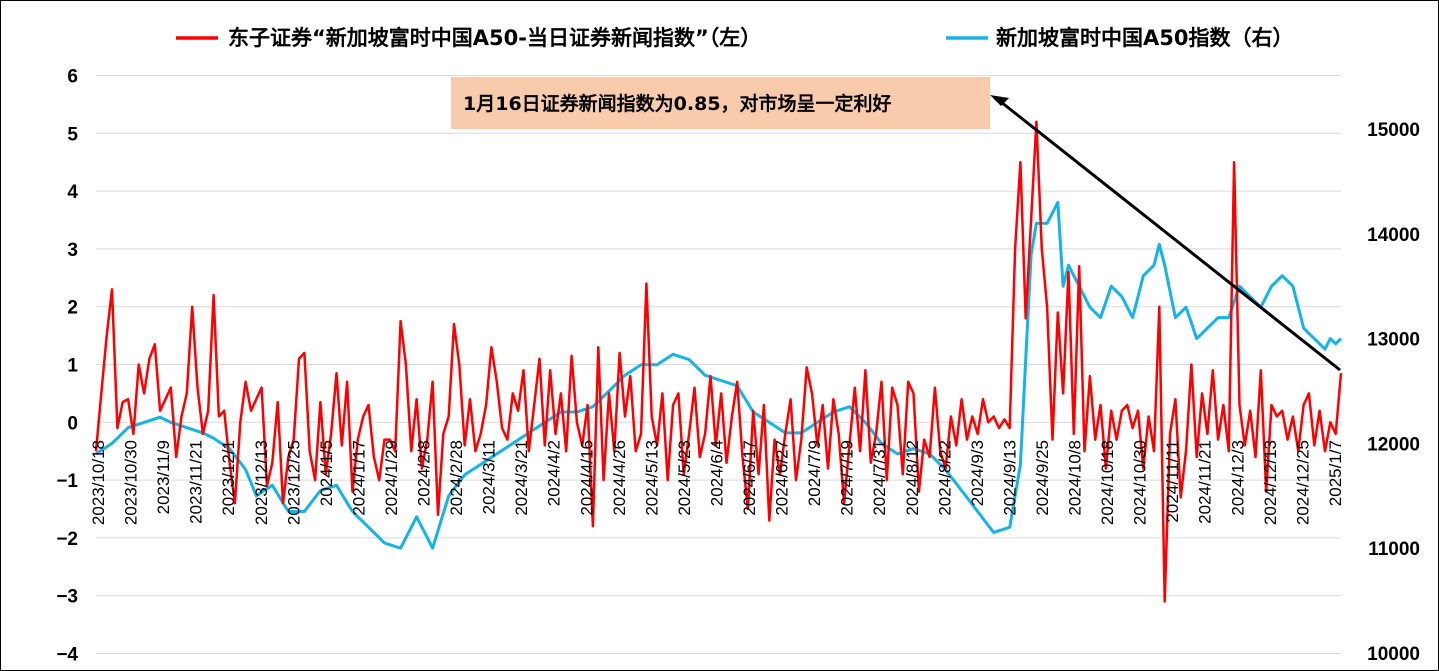 Image resolution: width=1439 pixels, height=671 pixels. What do you see at coordinates (716, 473) in the screenshot?
I see `x-tick-label: 2024/6/4` at bounding box center [716, 473].